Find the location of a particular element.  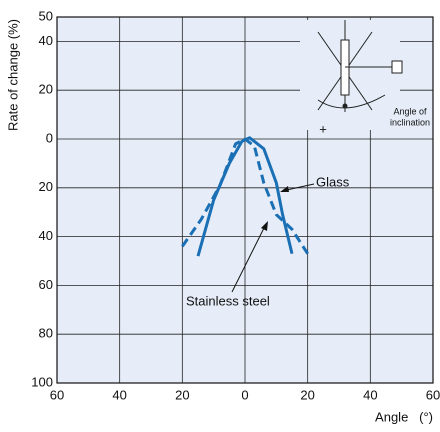

inset-label: + is located at coordinates (323, 128).